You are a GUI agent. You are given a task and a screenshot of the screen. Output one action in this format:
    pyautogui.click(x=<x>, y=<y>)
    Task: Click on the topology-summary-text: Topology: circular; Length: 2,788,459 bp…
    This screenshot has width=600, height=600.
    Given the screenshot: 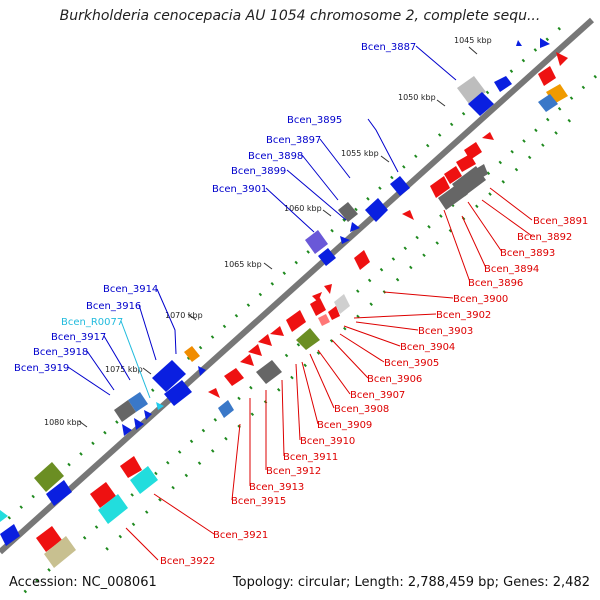 What is the action you would take?
    pyautogui.click(x=411, y=582)
    